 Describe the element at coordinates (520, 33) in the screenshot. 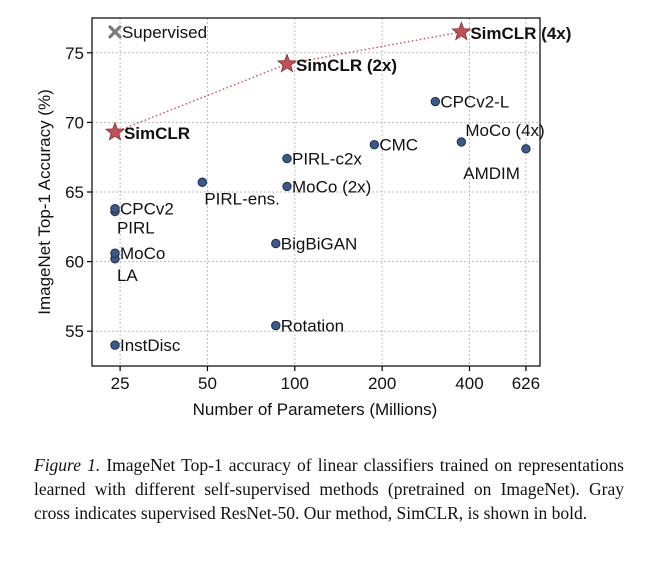

I see `label-simclr-4x: SimCLR (4x)` at that location.